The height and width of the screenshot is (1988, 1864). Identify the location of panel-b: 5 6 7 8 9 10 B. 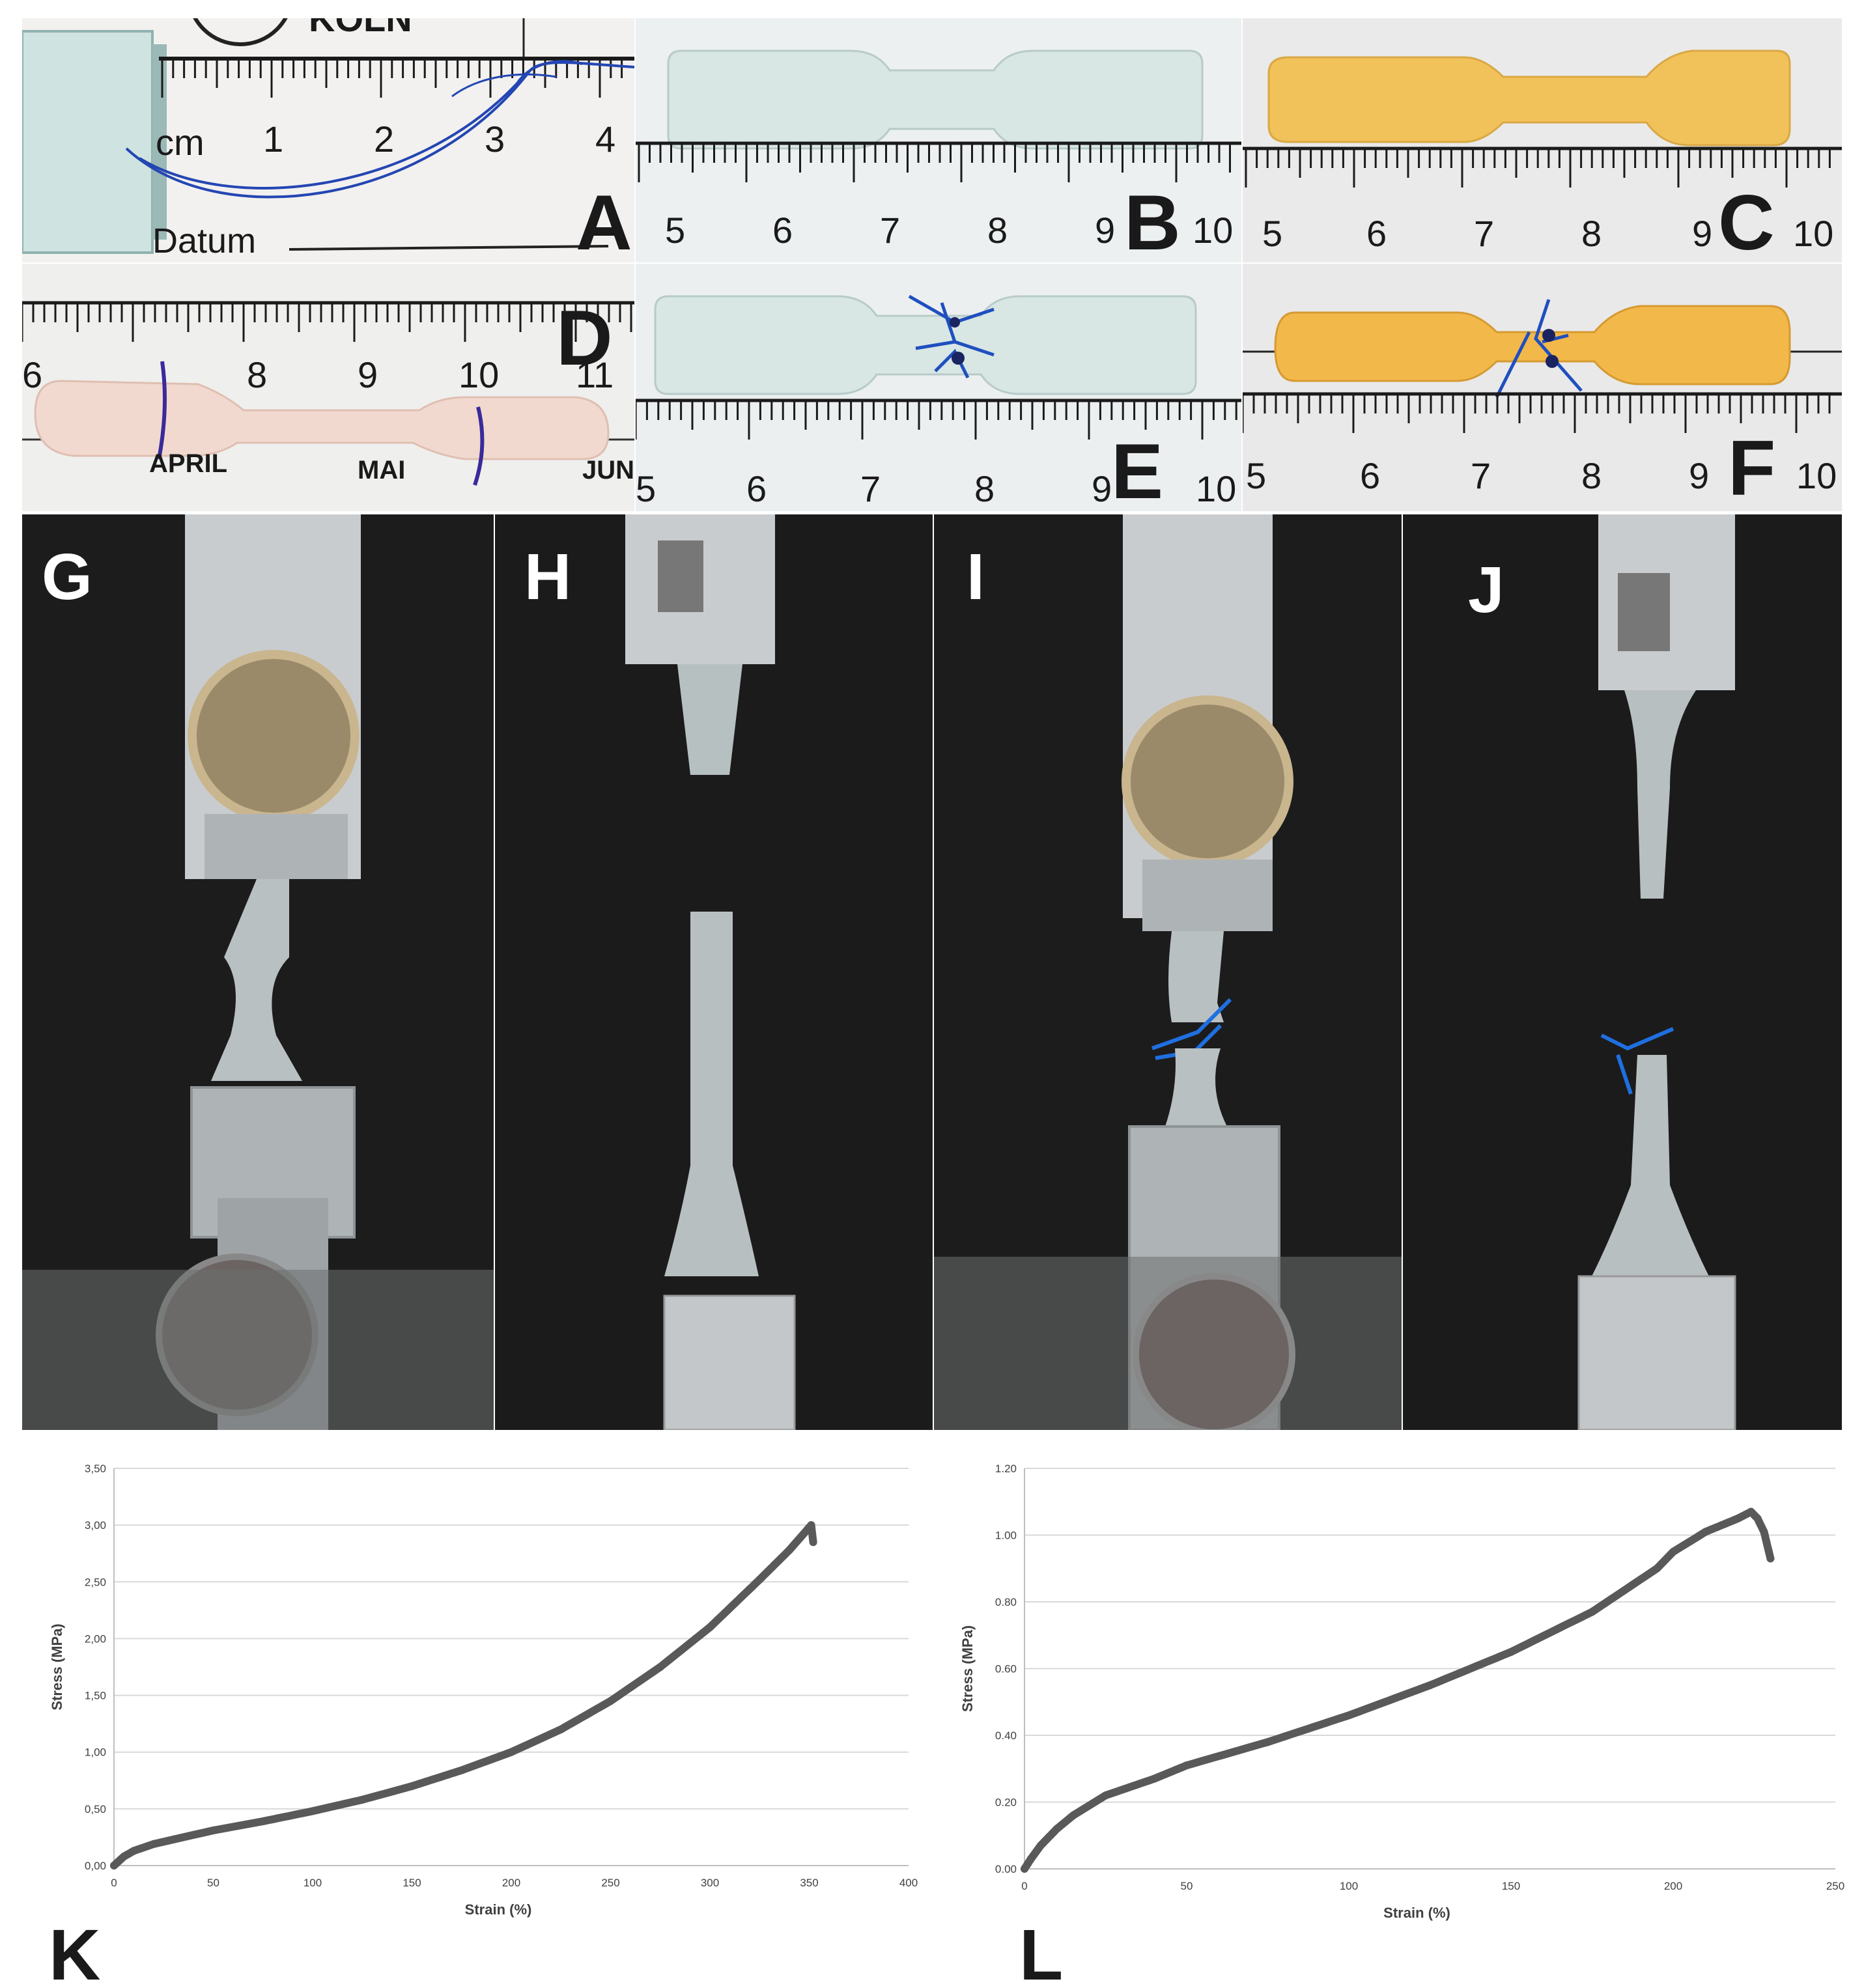
(939, 140).